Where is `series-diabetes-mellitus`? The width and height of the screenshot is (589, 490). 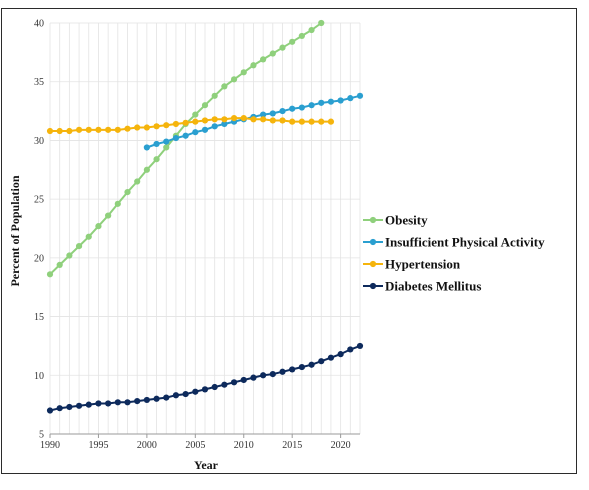 series-diabetes-mellitus is located at coordinates (205, 378).